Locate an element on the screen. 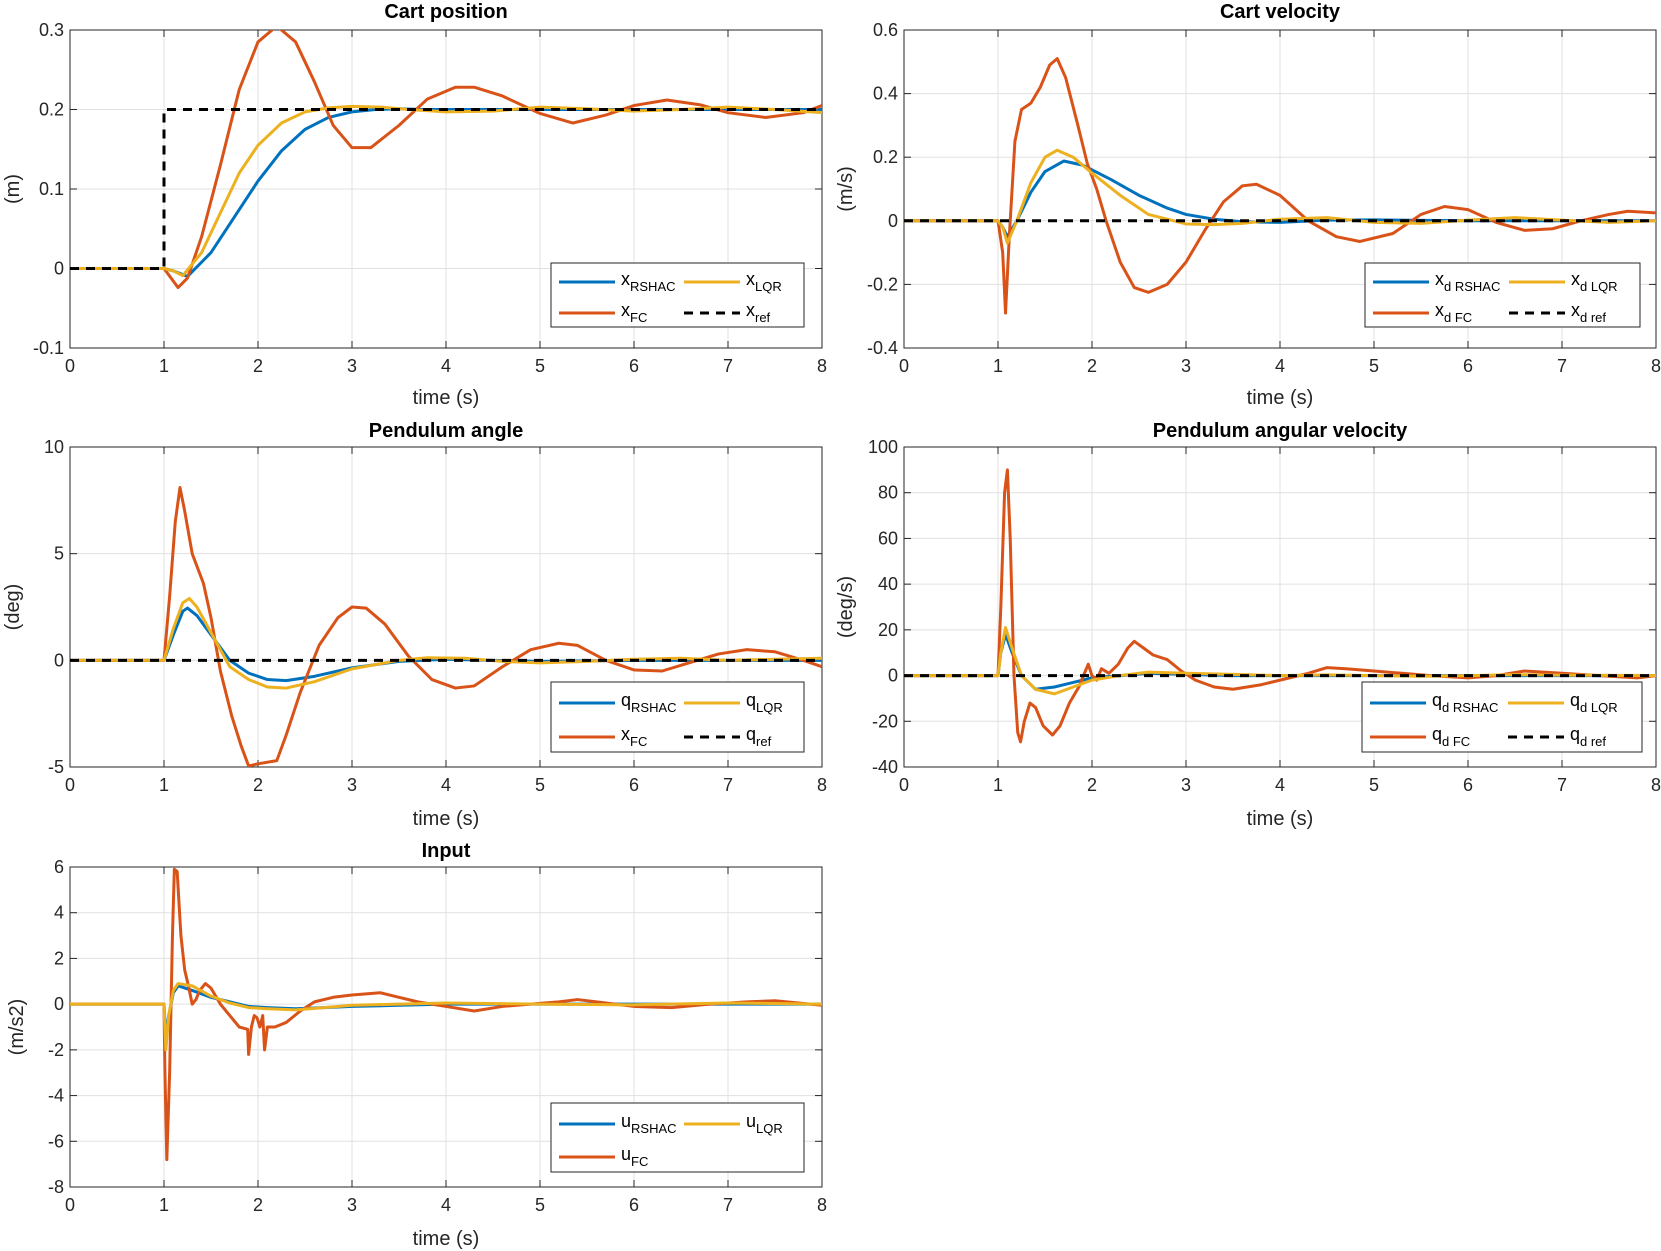  y-tick-label: 5 is located at coordinates (59, 554).